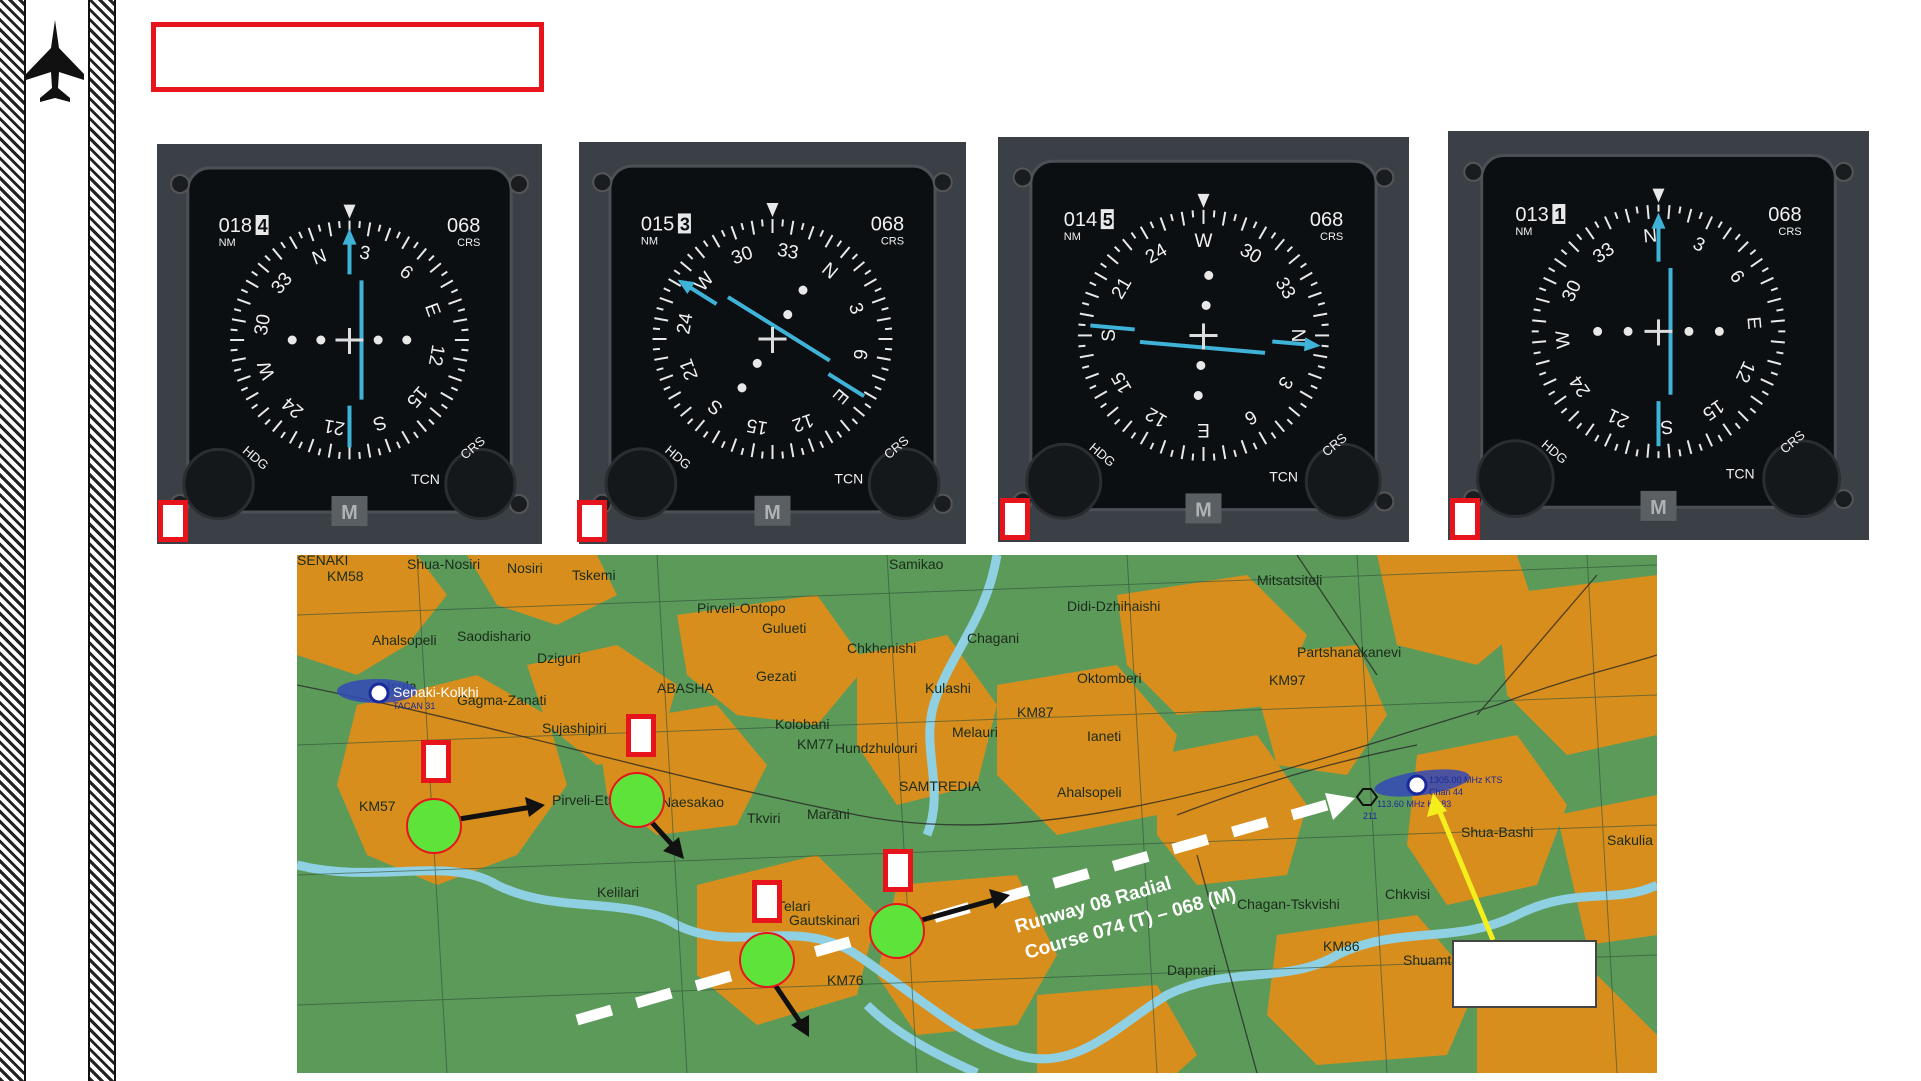  I want to click on map-place-label: Gagma-Zanati, so click(501, 700).